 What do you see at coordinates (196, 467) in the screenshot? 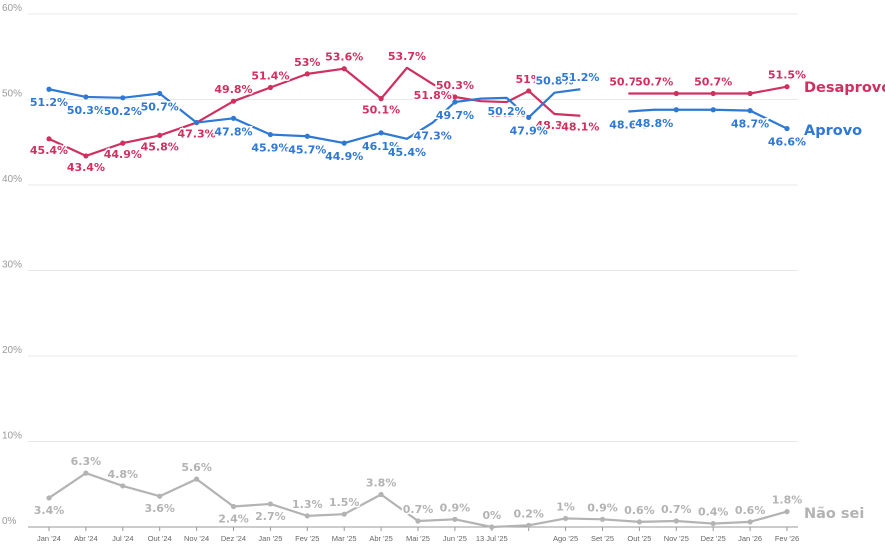
I see `data-label: 5.6%` at bounding box center [196, 467].